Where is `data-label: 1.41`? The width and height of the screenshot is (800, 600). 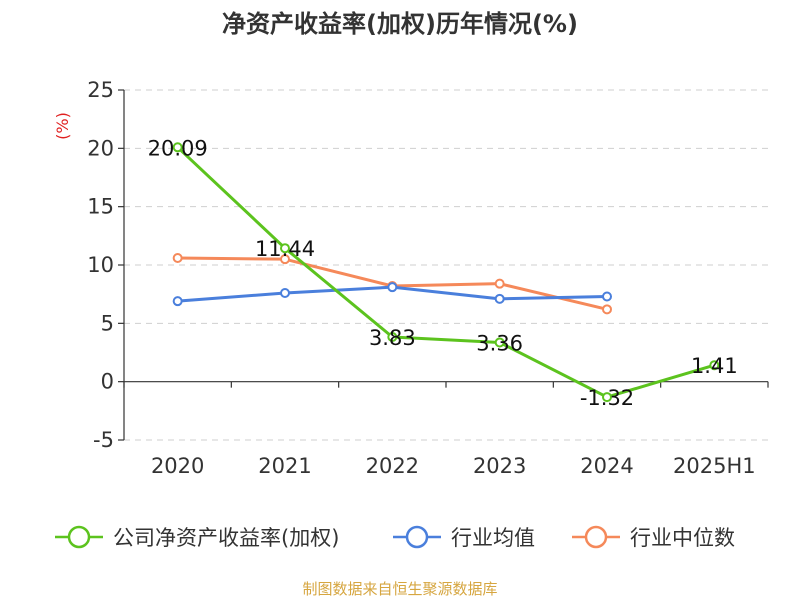 data-label: 1.41 is located at coordinates (714, 366).